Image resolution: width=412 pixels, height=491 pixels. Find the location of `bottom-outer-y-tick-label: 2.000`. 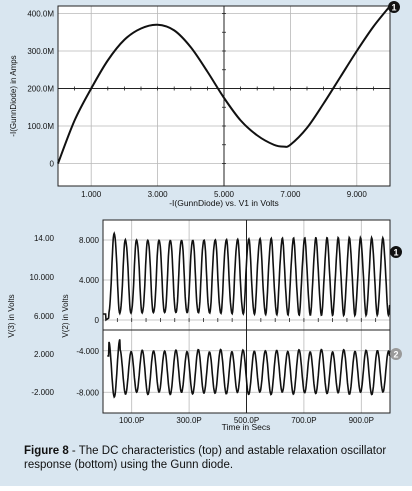

bottom-outer-y-tick-label: 2.000 is located at coordinates (44, 354).